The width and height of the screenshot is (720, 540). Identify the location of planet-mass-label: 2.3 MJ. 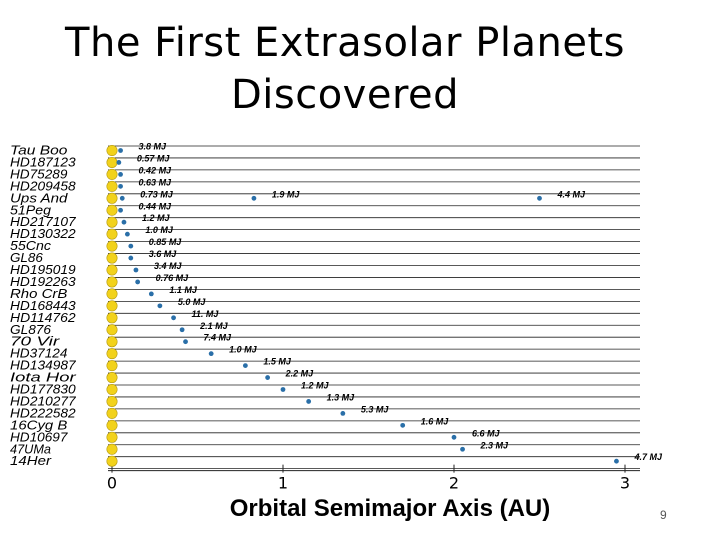
(495, 445).